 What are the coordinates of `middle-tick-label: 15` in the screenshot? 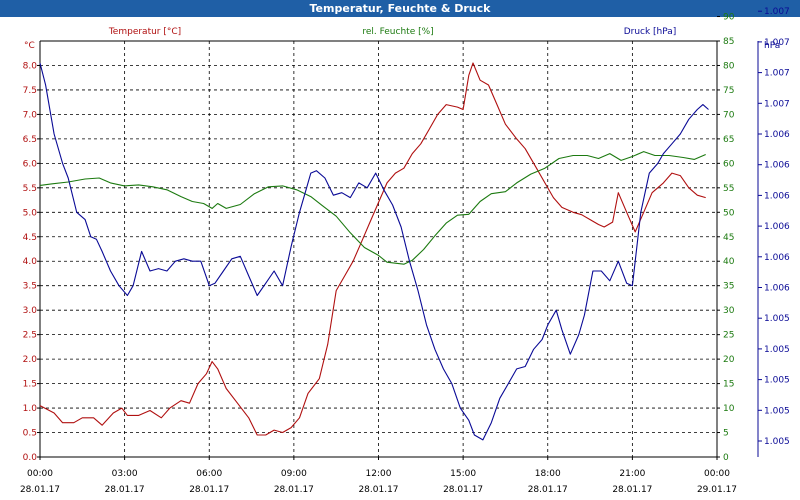 It's located at (728, 385).